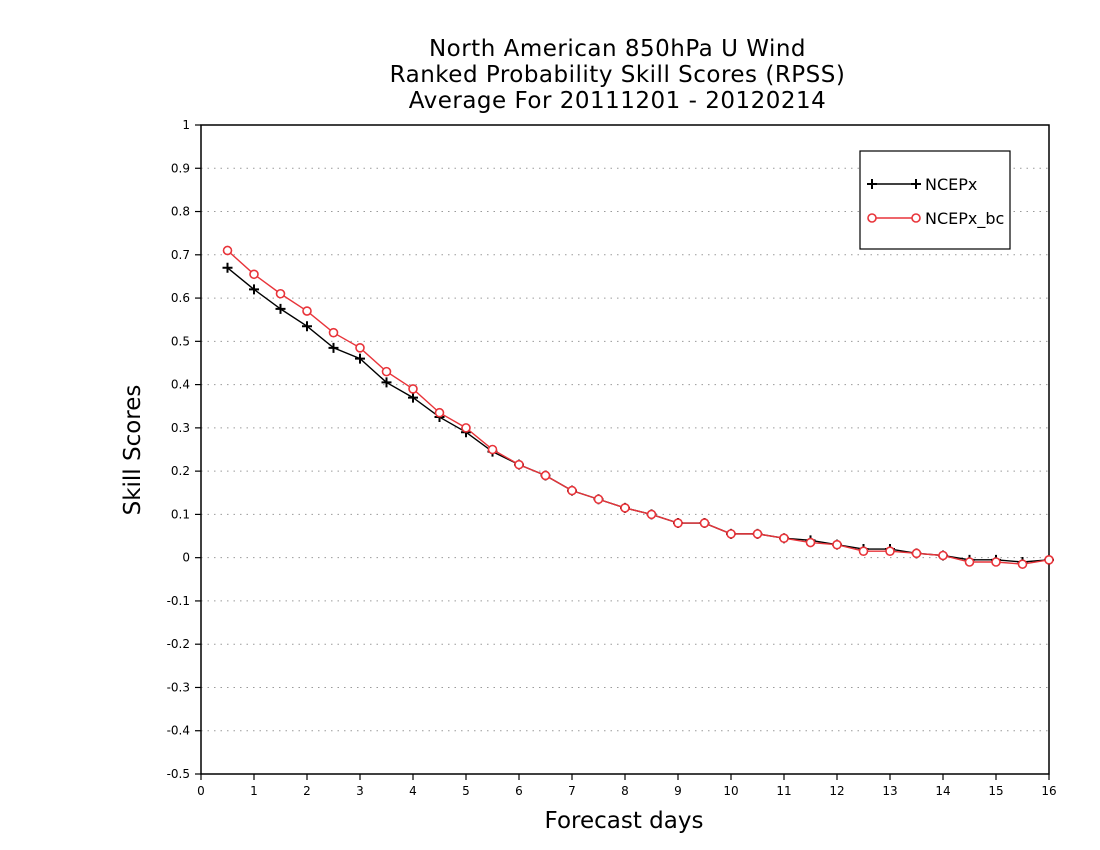 This screenshot has width=1100, height=850. Describe the element at coordinates (133, 450) in the screenshot. I see `y-axis-label: Skill Scores` at that location.